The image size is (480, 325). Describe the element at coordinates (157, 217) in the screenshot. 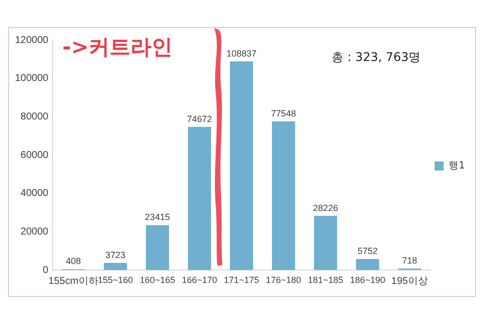

I see `data-label: 23415` at that location.